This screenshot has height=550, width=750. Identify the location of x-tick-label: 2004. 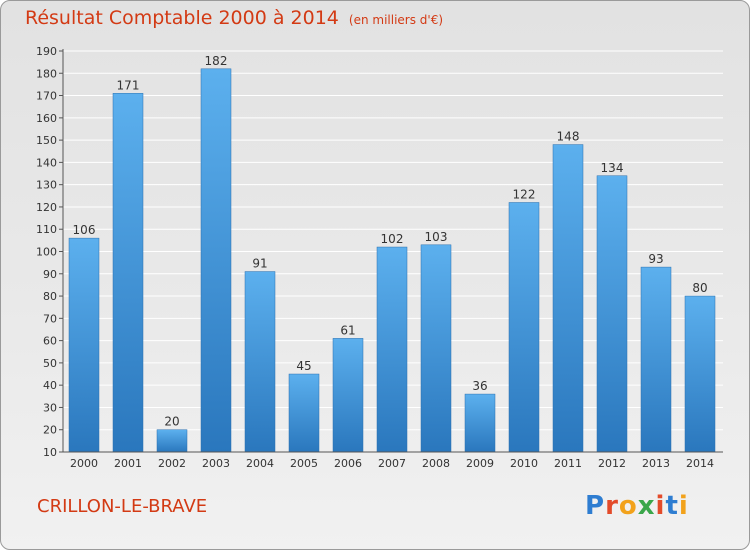
(260, 463).